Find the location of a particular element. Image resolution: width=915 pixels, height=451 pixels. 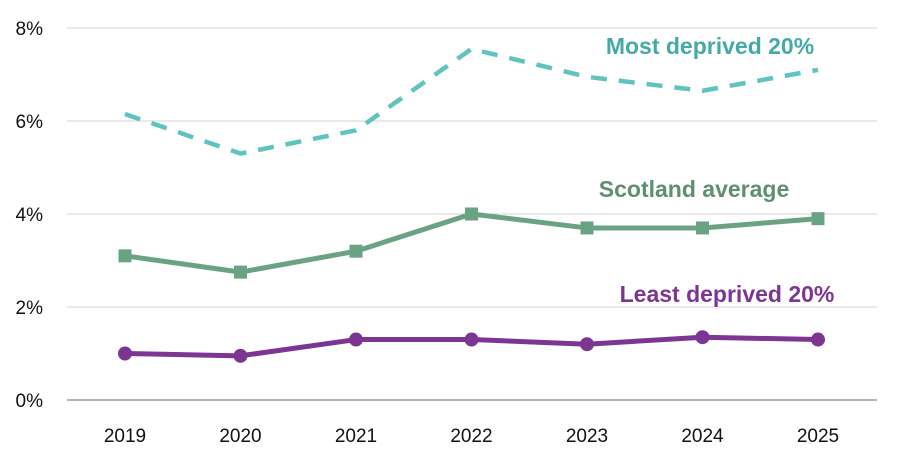

y-tick-label: 0% is located at coordinates (30, 401).